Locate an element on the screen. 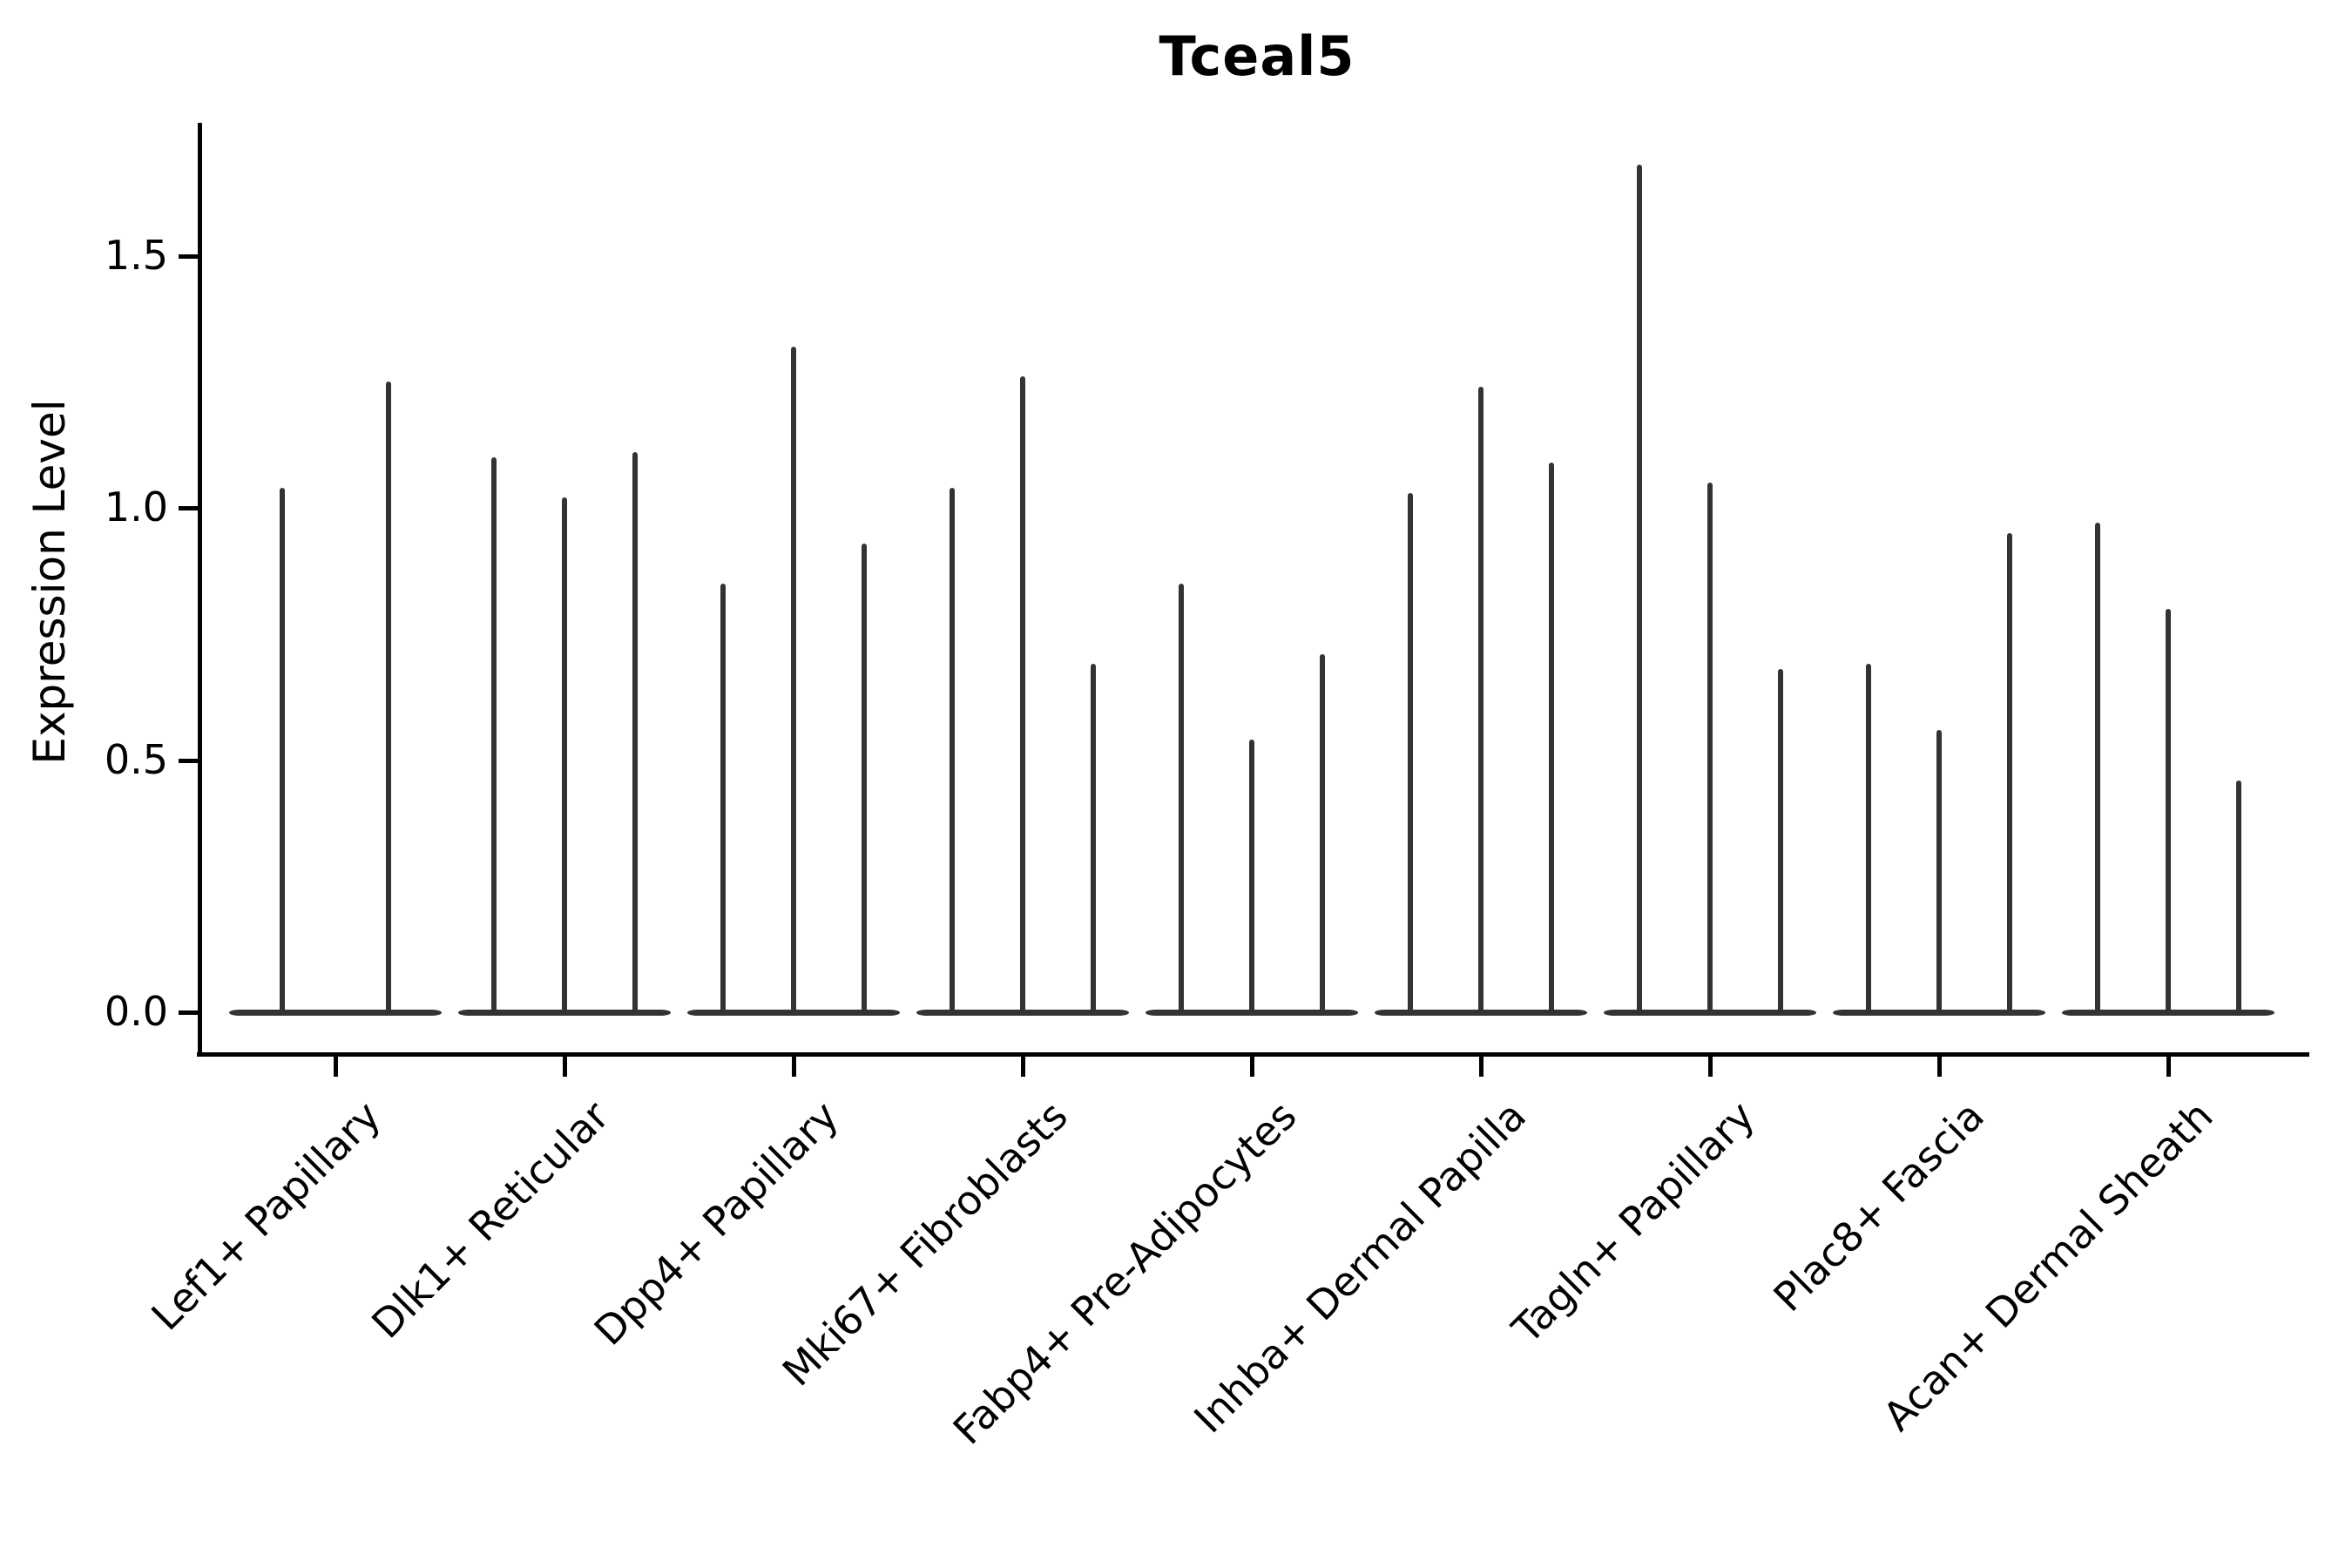 The image size is (2352, 1568). x-tick-label: Dlk1+ Reticular is located at coordinates (490, 1220).